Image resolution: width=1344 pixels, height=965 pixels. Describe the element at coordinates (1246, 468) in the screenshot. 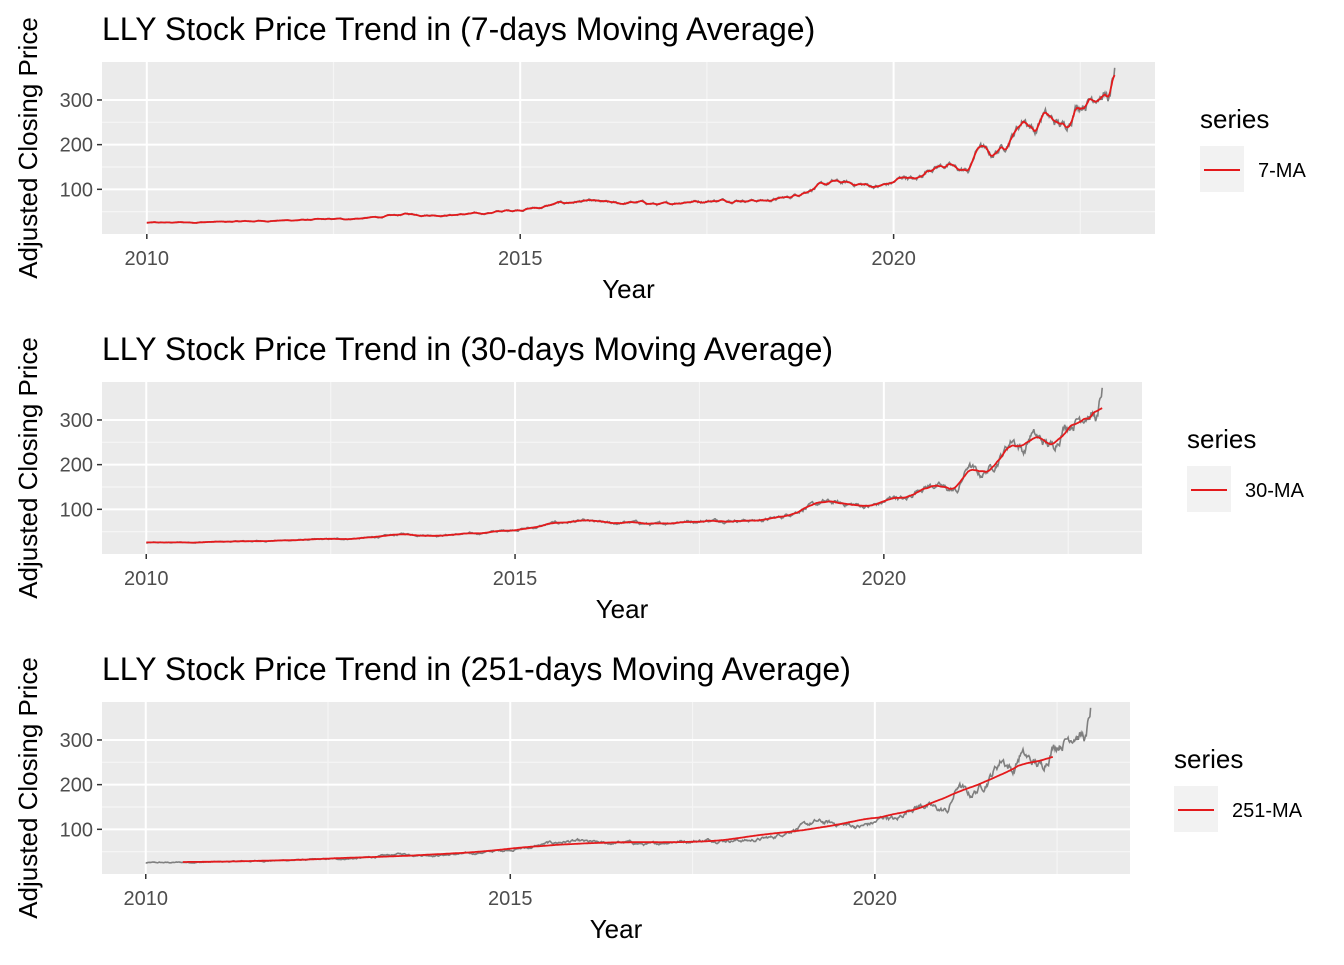

I see `legend: series 30-MA` at that location.